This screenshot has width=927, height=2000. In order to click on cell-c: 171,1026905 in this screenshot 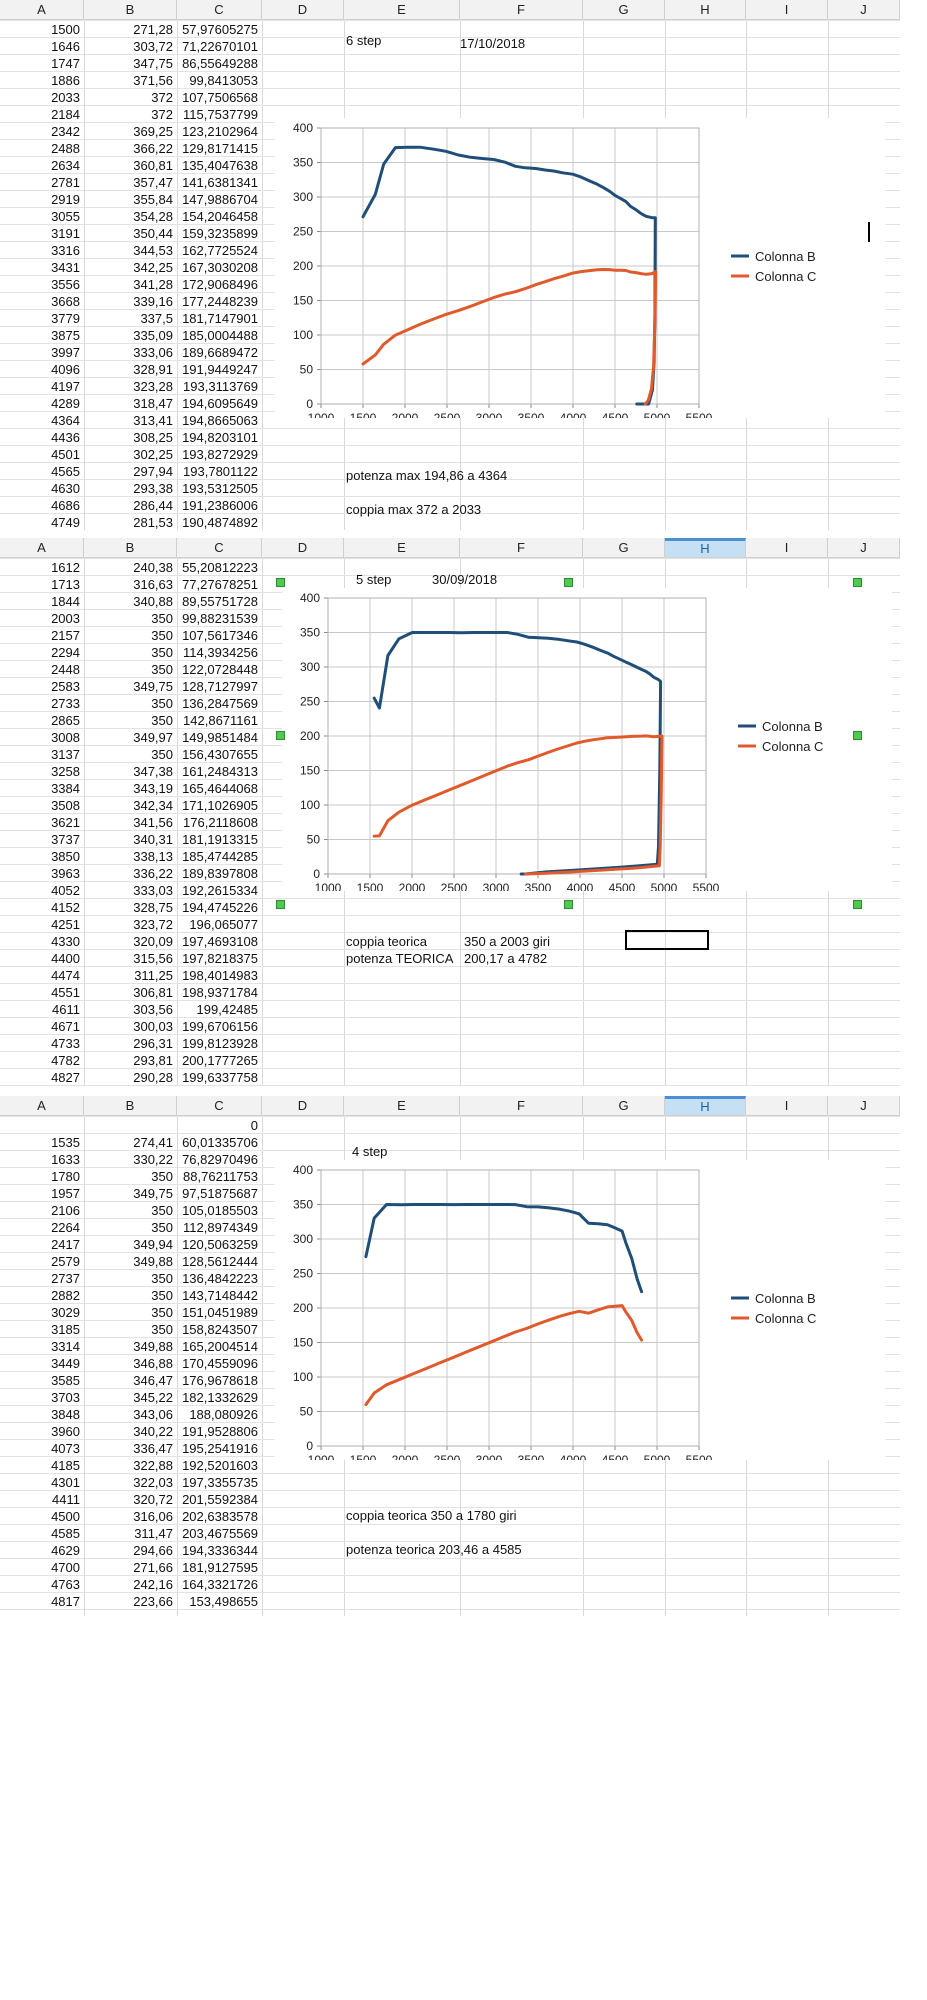, I will do `click(220, 805)`.